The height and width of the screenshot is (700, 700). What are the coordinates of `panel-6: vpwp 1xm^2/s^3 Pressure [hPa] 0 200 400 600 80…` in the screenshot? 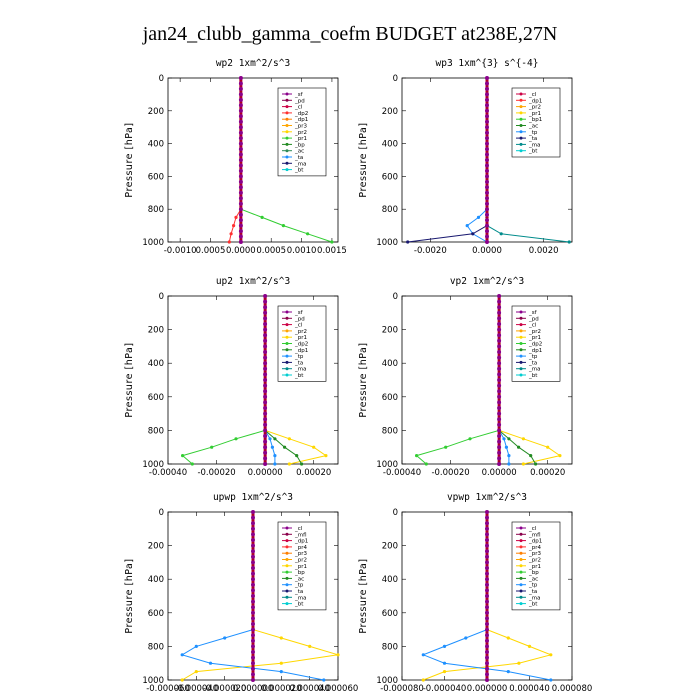 It's located at (475, 593).